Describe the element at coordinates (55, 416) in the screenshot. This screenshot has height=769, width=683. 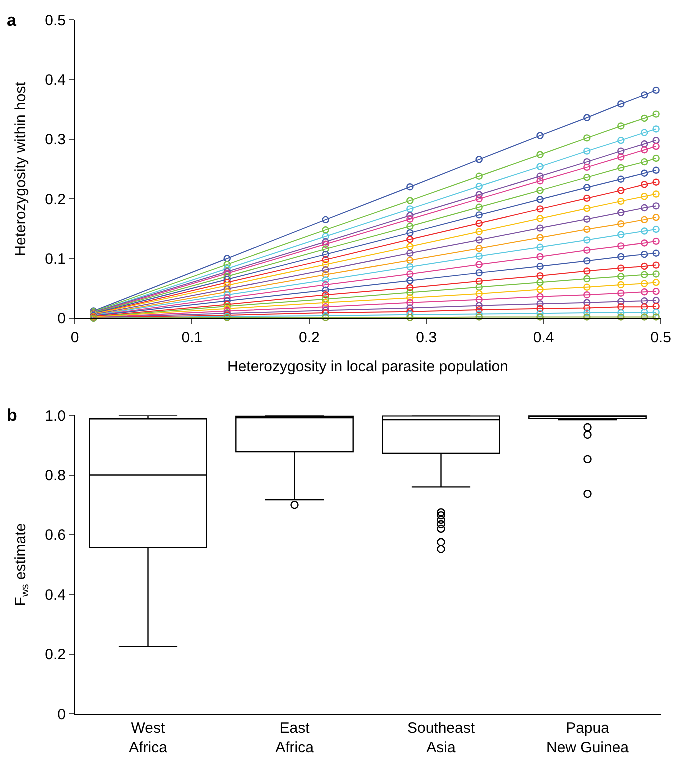
I see `y-tick-label: 1.0` at that location.